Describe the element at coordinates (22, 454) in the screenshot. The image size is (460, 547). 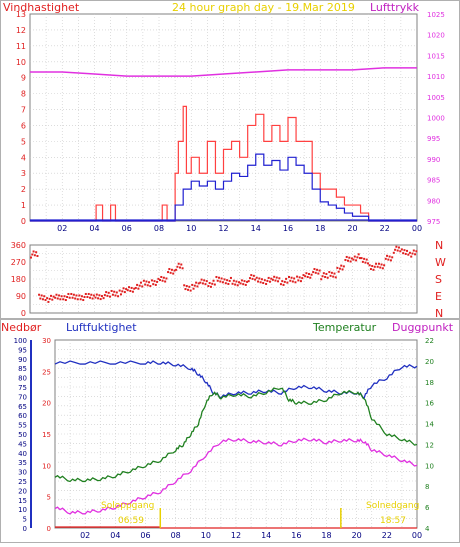
I see `rain-axis-tick: 40` at that location.